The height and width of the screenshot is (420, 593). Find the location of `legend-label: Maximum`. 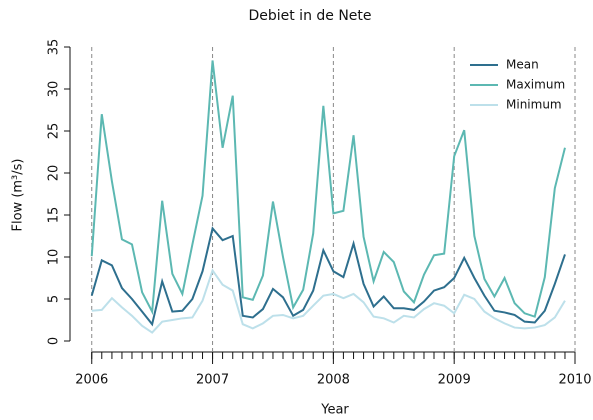

legend-label: Maximum is located at coordinates (535, 85).